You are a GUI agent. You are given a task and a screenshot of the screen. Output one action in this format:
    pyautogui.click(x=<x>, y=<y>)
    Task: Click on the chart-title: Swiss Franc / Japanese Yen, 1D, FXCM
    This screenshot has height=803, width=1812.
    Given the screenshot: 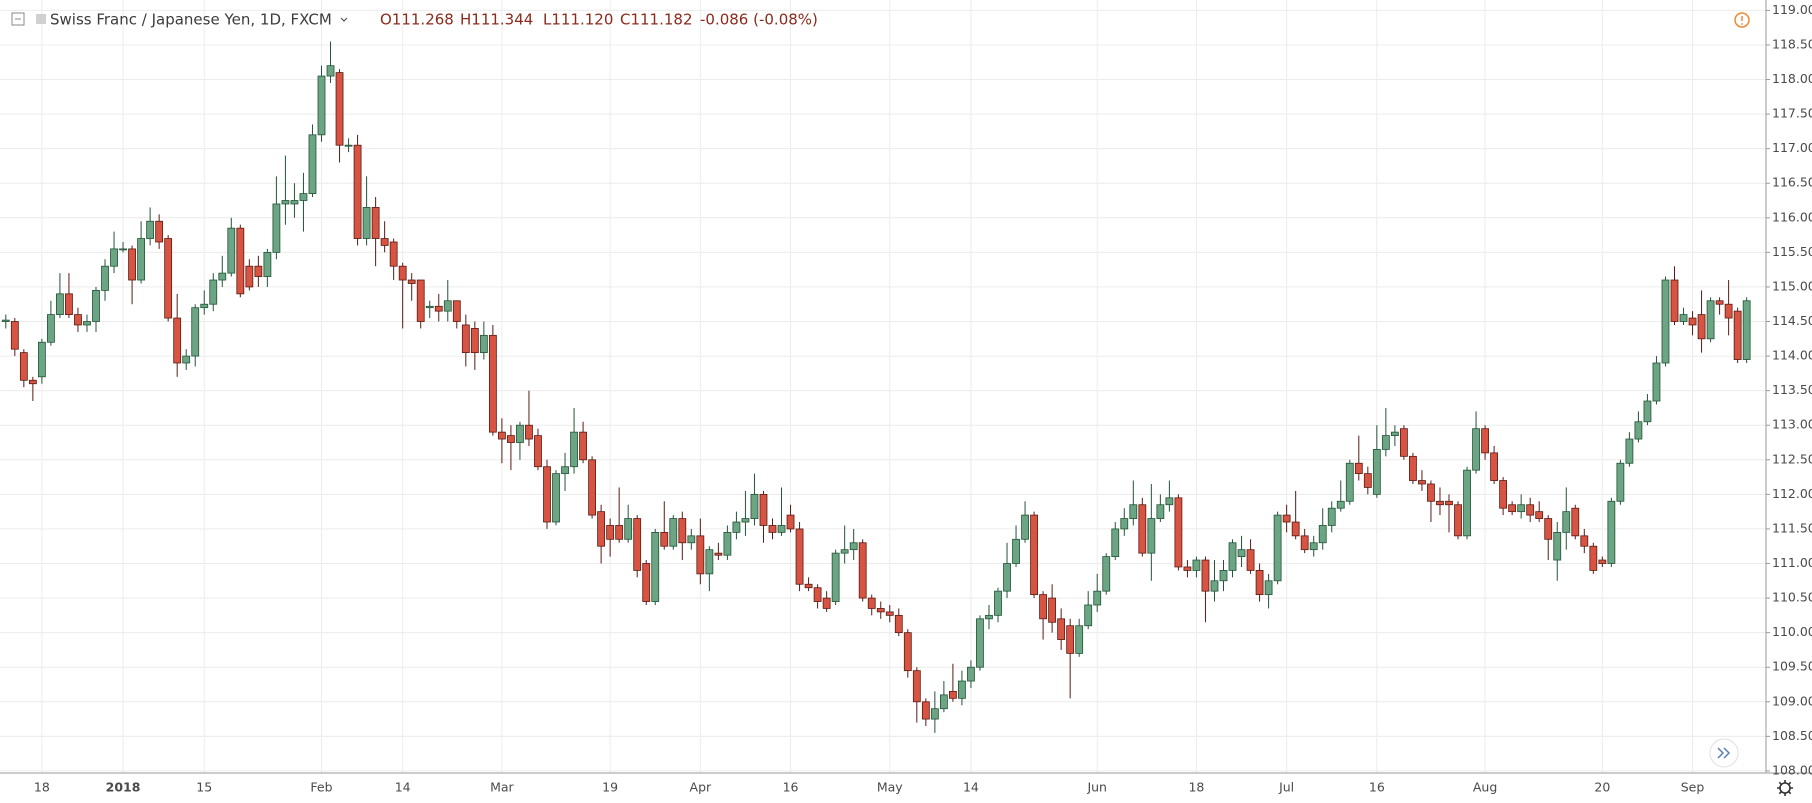 What is the action you would take?
    pyautogui.click(x=191, y=20)
    